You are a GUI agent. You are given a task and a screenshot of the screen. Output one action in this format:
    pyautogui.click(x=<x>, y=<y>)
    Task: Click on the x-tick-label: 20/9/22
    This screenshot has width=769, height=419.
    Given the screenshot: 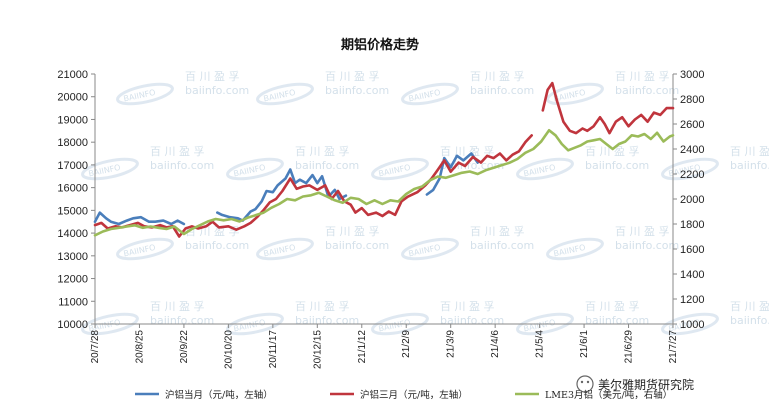 What is the action you would take?
    pyautogui.click(x=184, y=347)
    